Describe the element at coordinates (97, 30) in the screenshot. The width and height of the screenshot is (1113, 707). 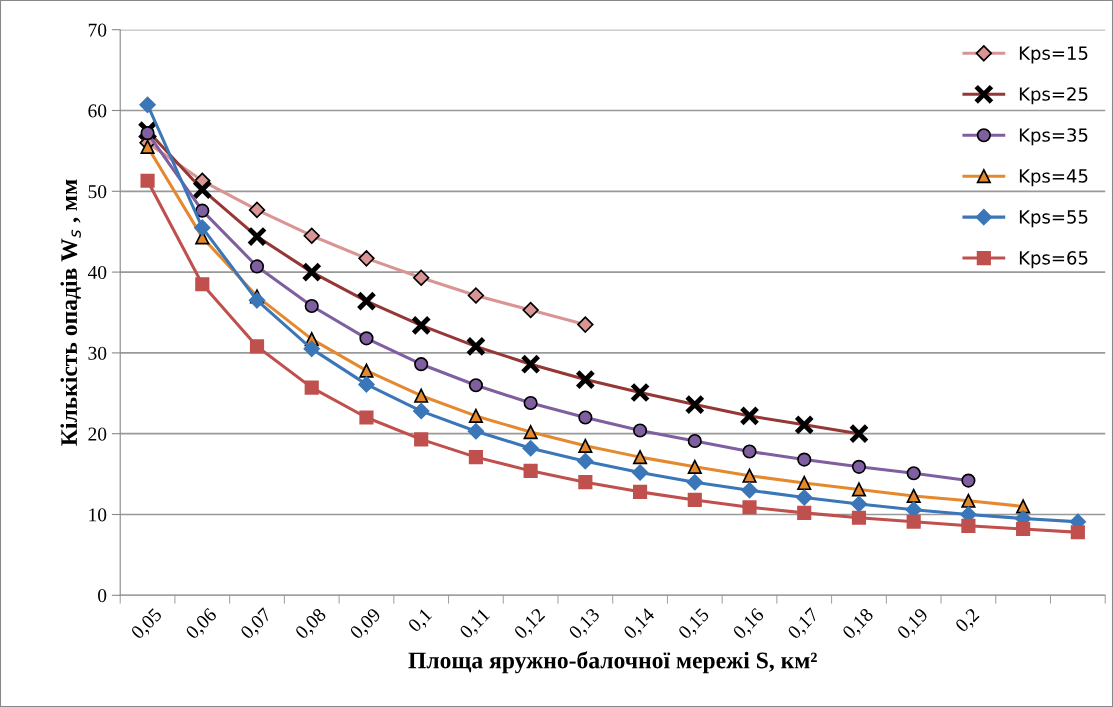
I see `y-tick-label: 70` at that location.